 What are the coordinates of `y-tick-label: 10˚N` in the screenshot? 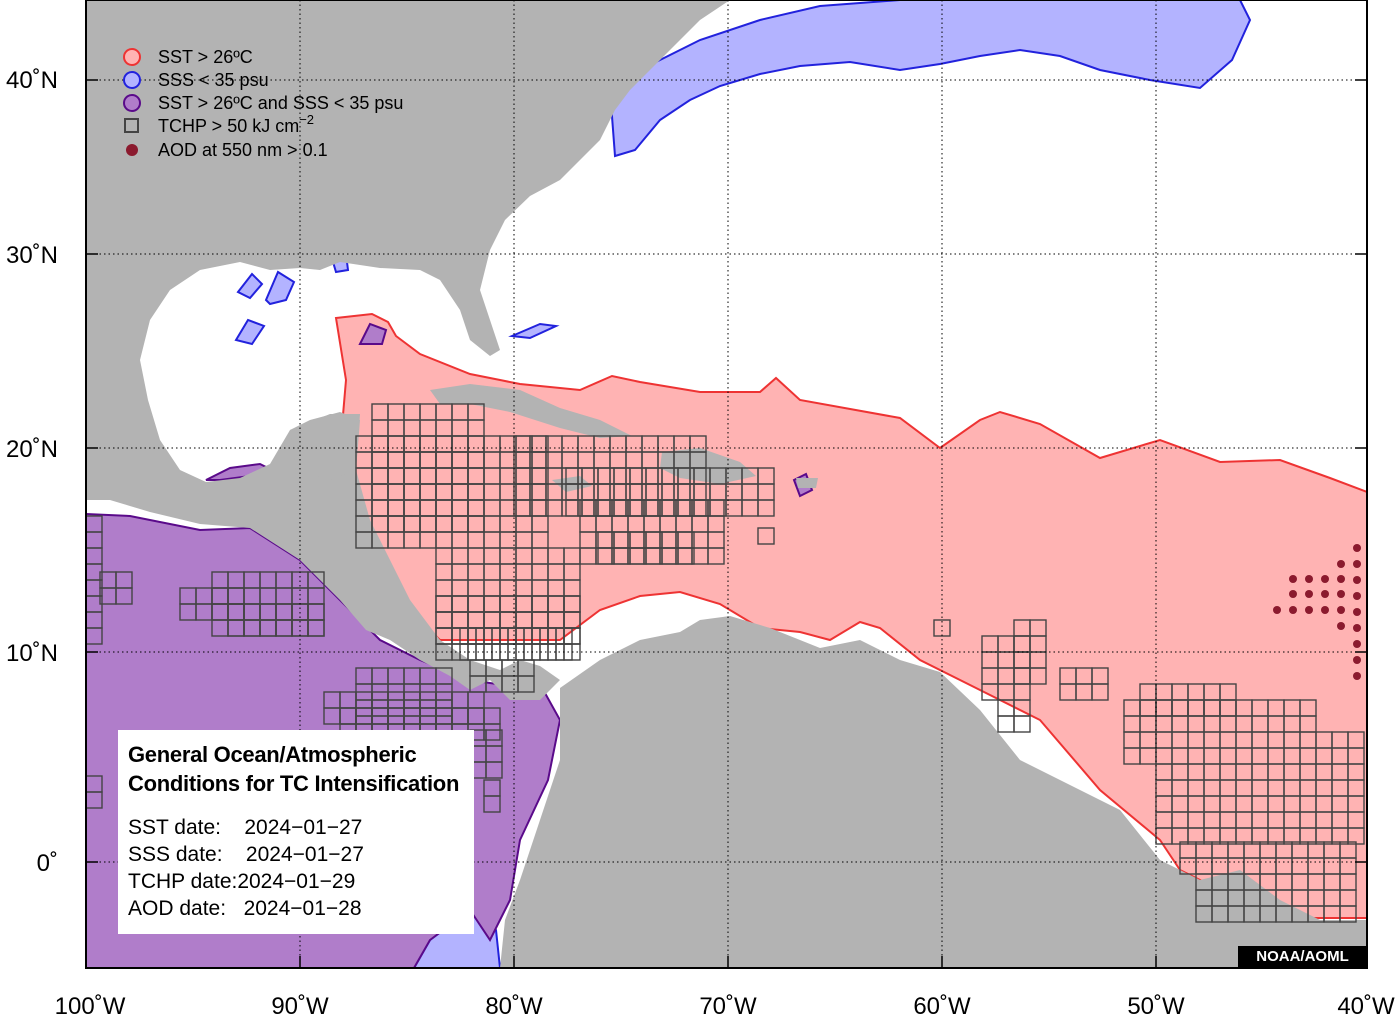 It's located at (32, 653).